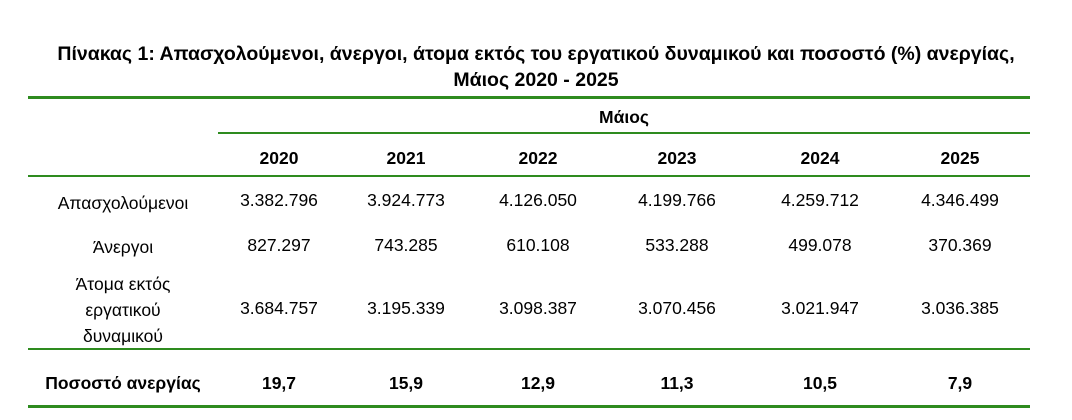 The height and width of the screenshot is (420, 1072). What do you see at coordinates (123, 383) in the screenshot?
I see `row-label-unemployment-rate: Ποσοστό ανεργίας` at bounding box center [123, 383].